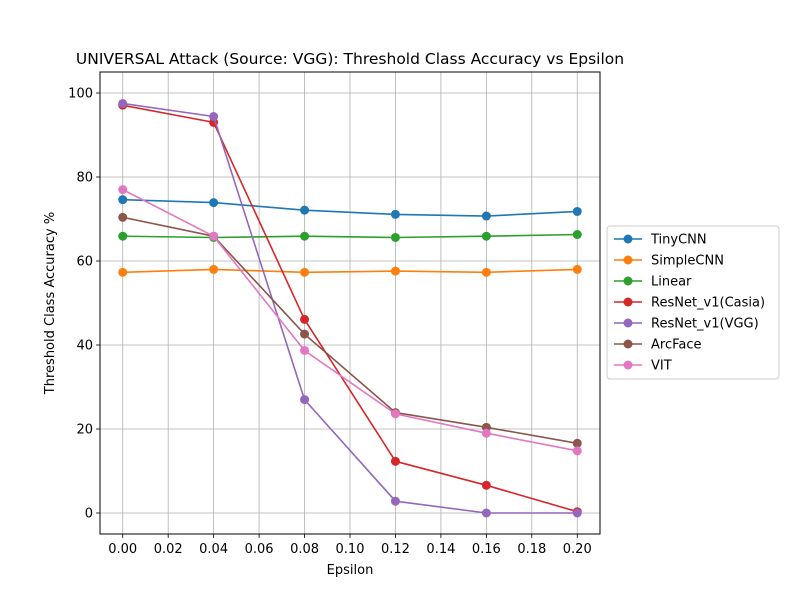 This screenshot has height=600, width=800. I want to click on legend-item: ResNet_v1(Casia), so click(689, 303).